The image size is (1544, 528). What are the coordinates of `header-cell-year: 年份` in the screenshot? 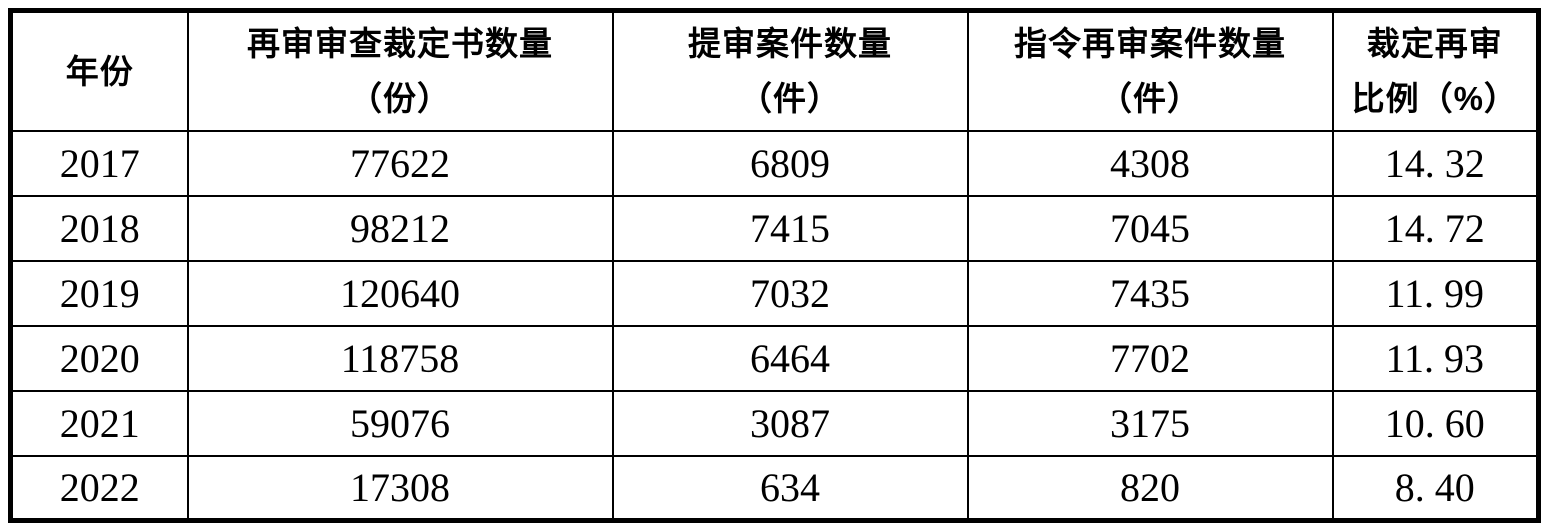 It's located at (99, 70).